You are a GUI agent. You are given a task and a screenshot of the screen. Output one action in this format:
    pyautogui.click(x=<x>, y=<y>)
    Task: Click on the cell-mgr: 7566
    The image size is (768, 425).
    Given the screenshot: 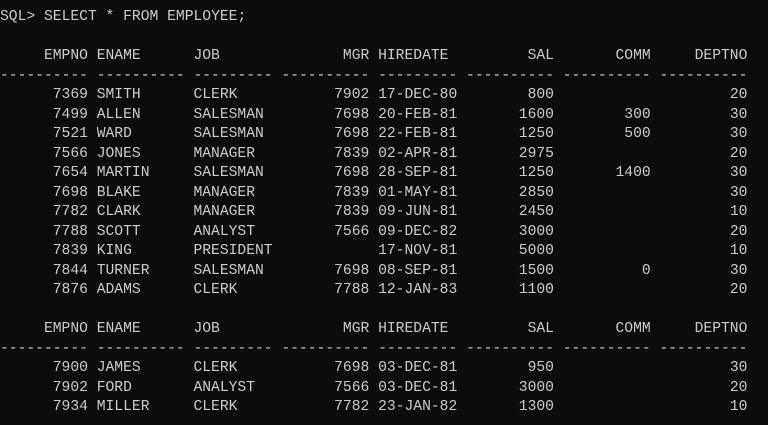 What is the action you would take?
    pyautogui.click(x=352, y=231)
    